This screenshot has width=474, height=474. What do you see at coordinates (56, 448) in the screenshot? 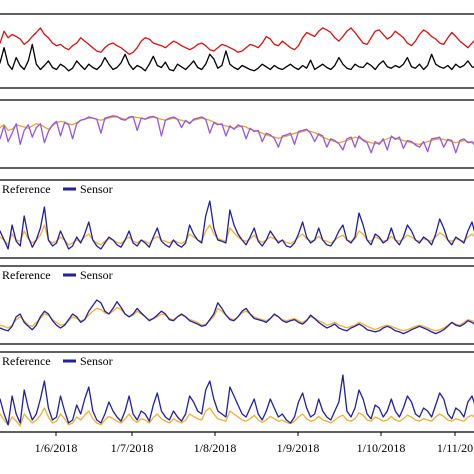
I see `x-tick-label: 1/6/2018` at bounding box center [56, 448].